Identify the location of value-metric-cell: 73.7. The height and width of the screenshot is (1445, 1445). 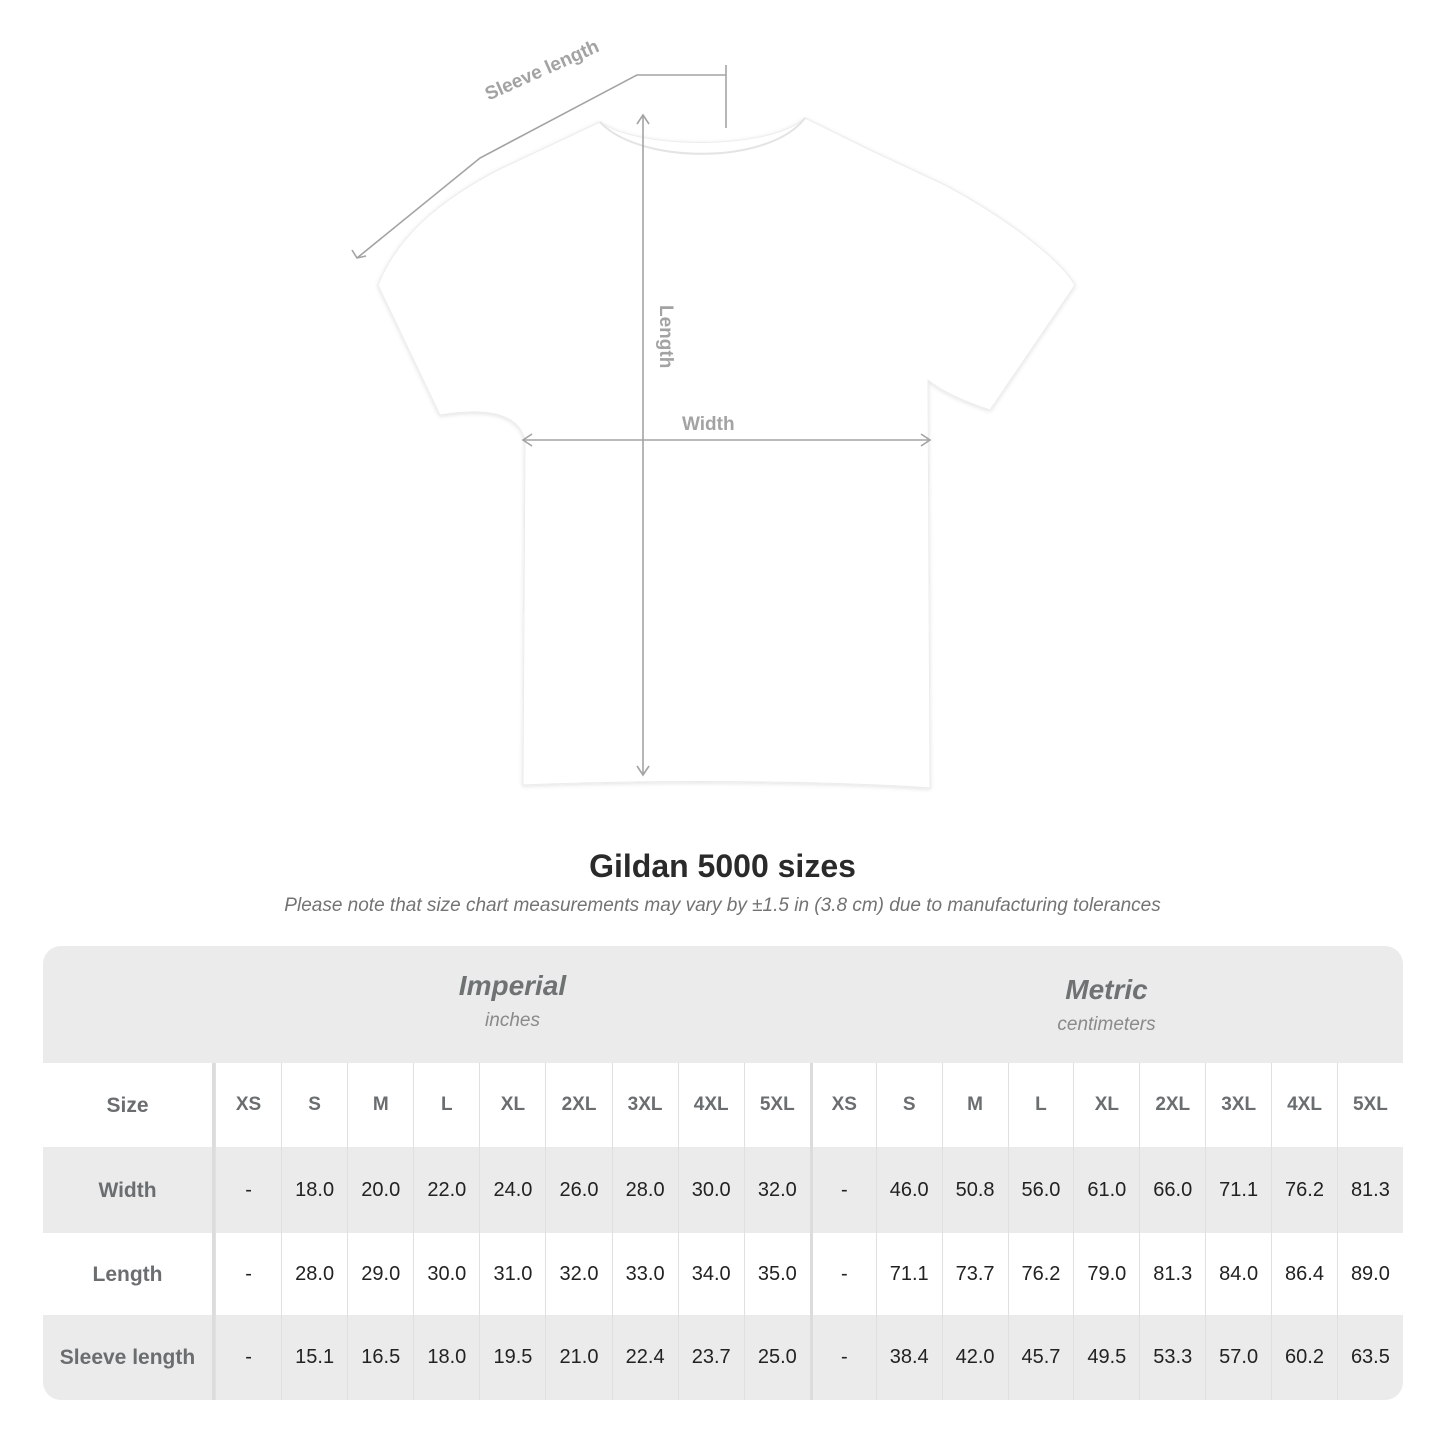
(974, 1274).